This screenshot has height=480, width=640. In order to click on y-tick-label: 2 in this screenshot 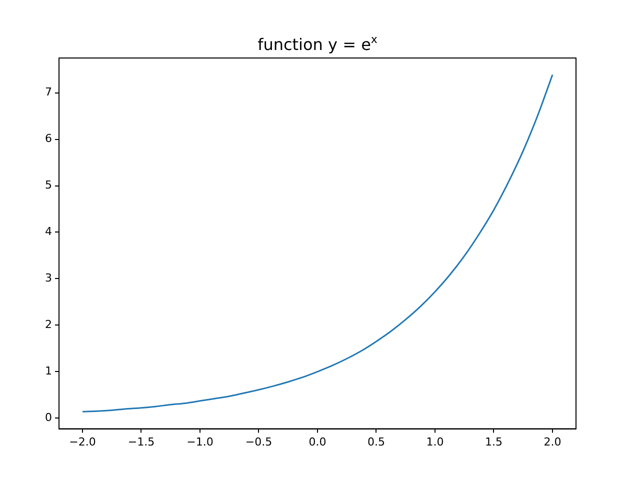, I will do `click(48, 325)`.